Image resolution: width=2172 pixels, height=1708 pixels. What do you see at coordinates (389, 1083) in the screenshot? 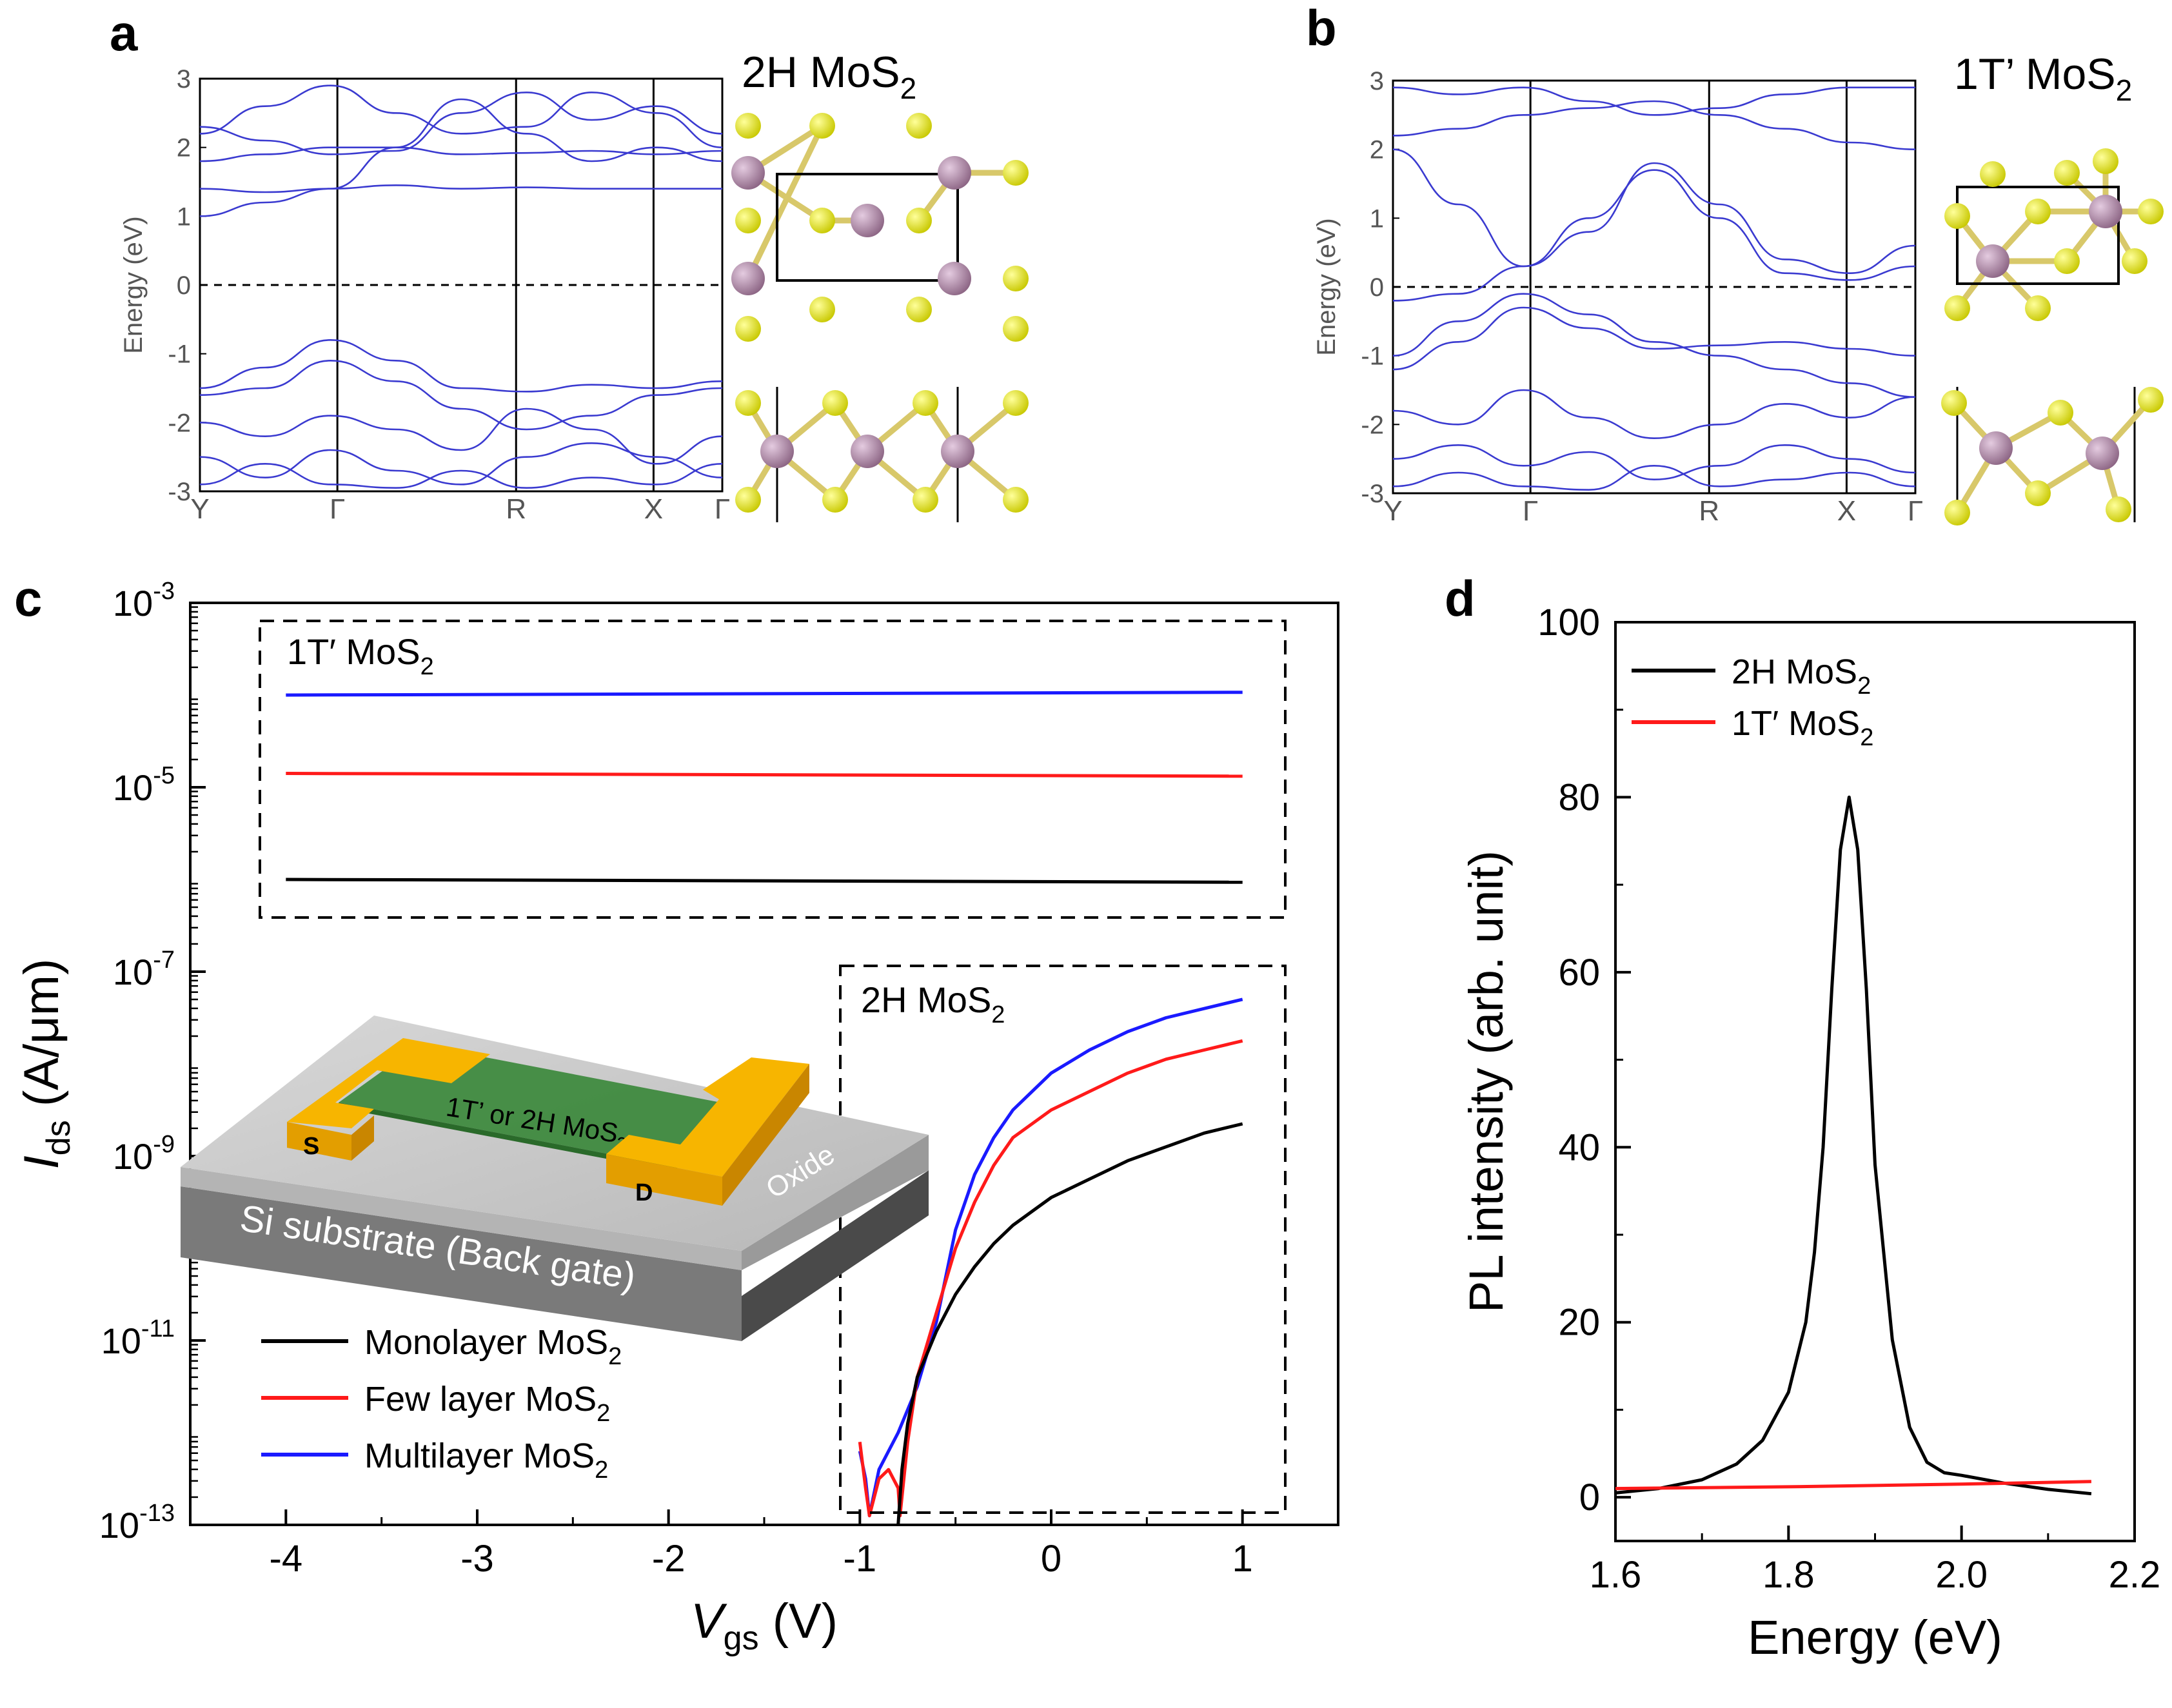
I see `source-contact-top` at bounding box center [389, 1083].